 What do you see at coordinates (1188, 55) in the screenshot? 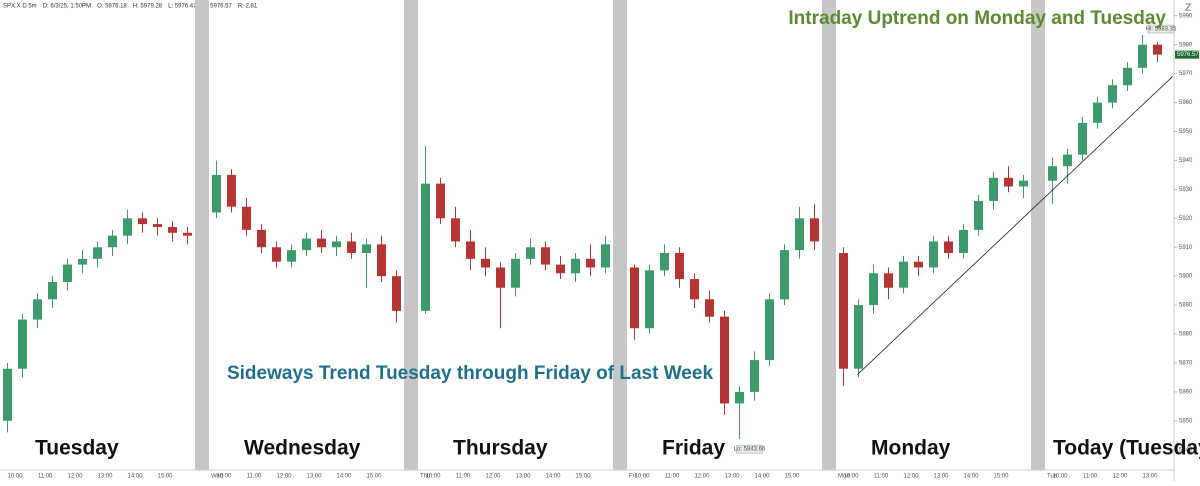
I see `last-price-label: 5976.57` at bounding box center [1188, 55].